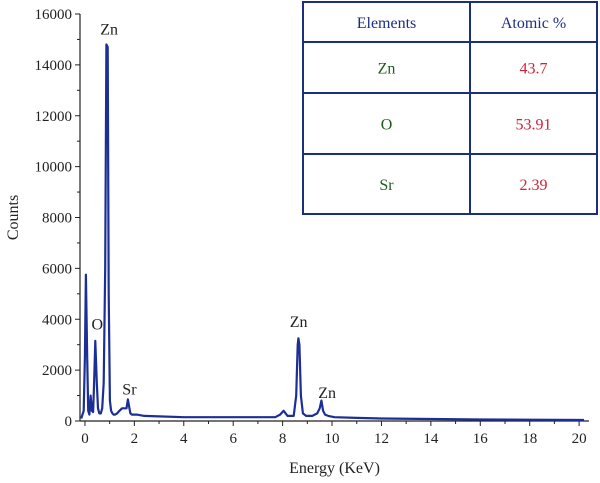  Describe the element at coordinates (534, 69) in the screenshot. I see `table-cell-atomic-percent: 43.7` at that location.